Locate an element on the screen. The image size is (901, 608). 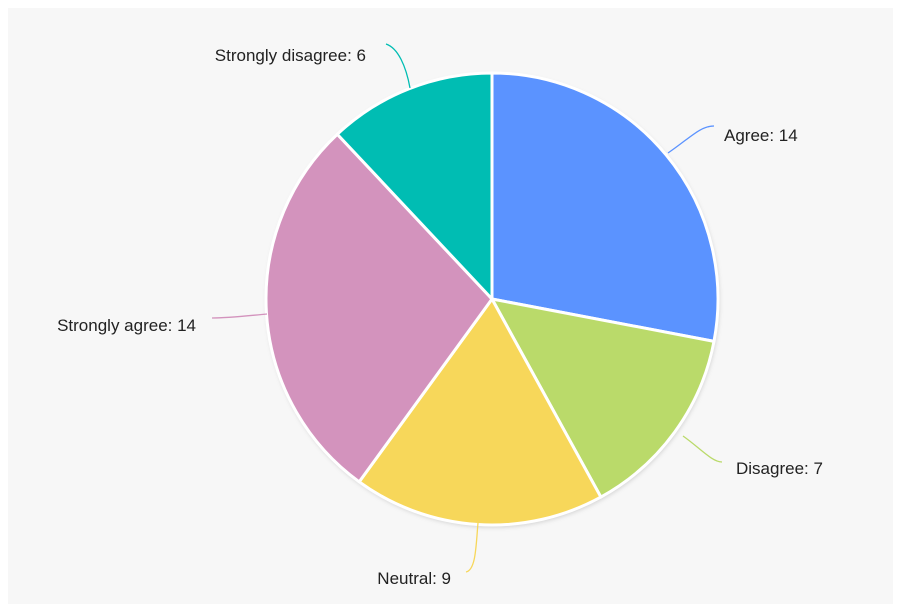
slice-label-strongly-disagree: Strongly disagree: 6 is located at coordinates (290, 55).